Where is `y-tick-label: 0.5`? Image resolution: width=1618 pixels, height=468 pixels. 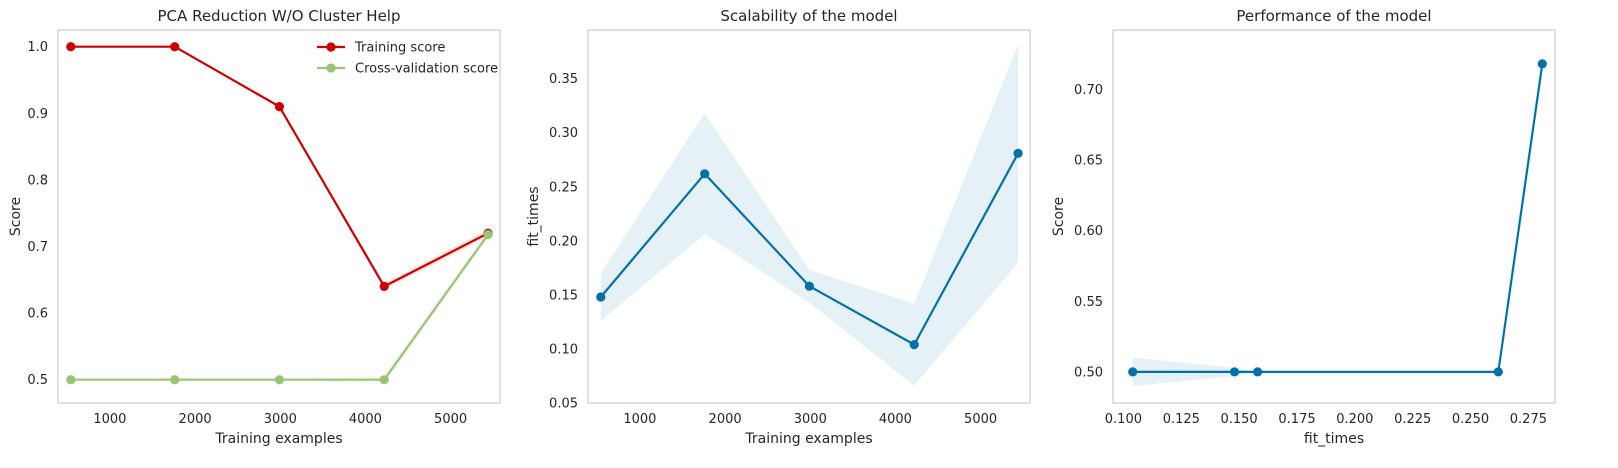
y-tick-label: 0.5 is located at coordinates (37, 380).